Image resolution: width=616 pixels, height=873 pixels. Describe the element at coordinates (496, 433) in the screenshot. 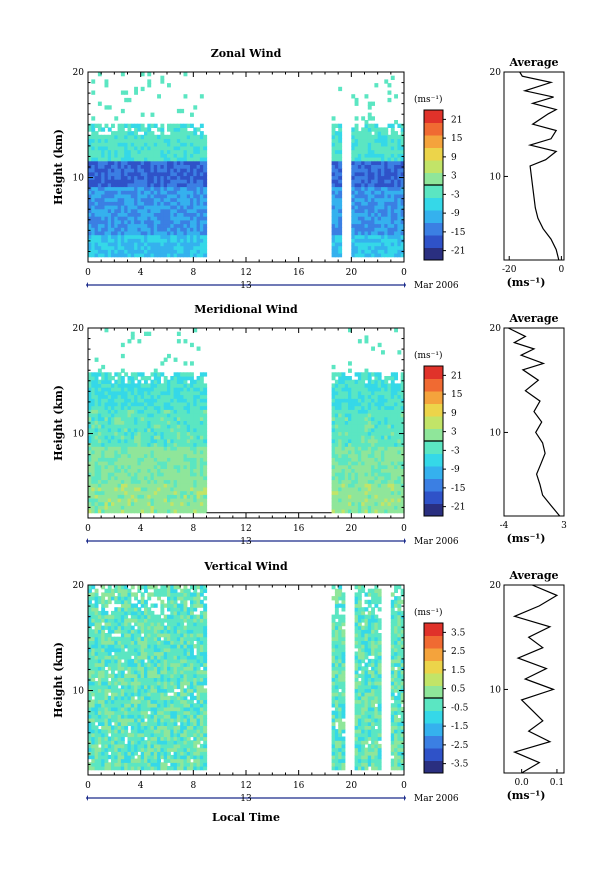

I see `average-y-tick-label: 10` at that location.